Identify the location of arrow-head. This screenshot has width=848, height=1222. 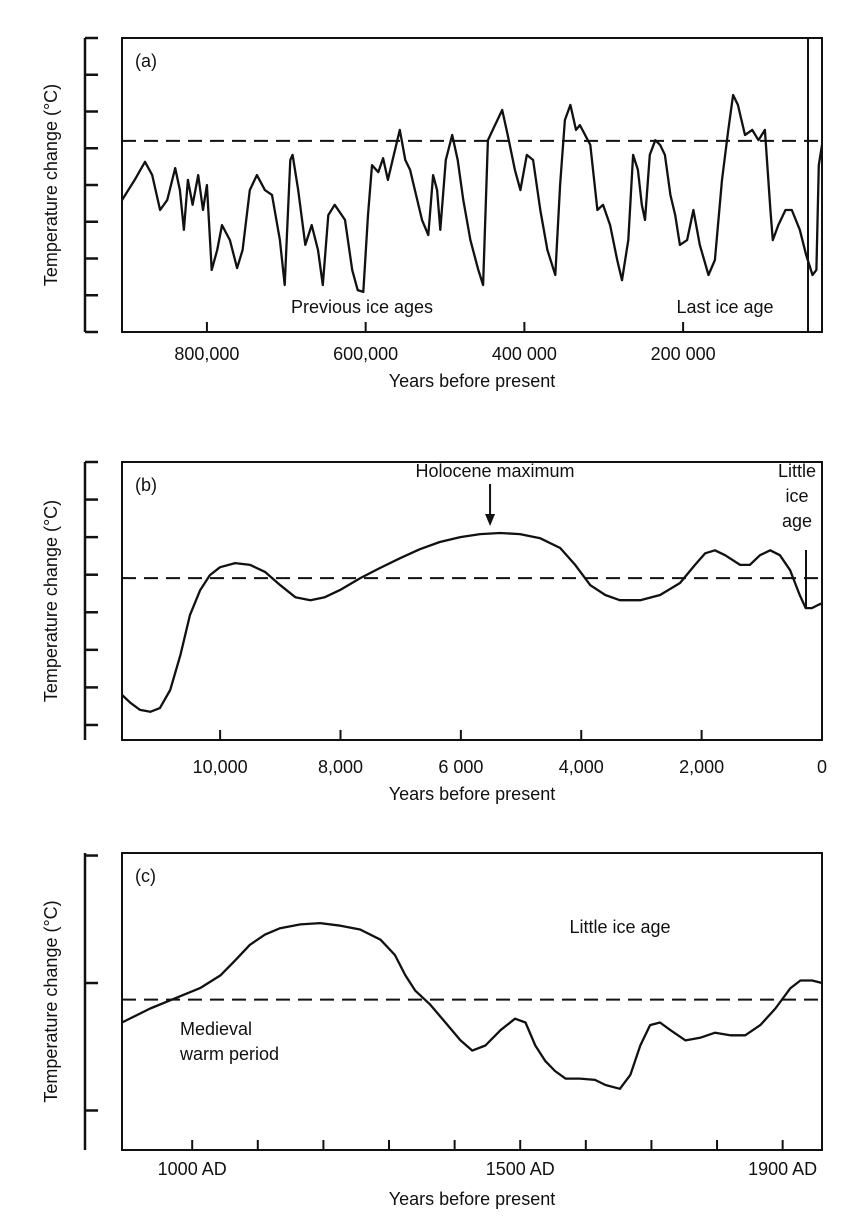
(490, 520).